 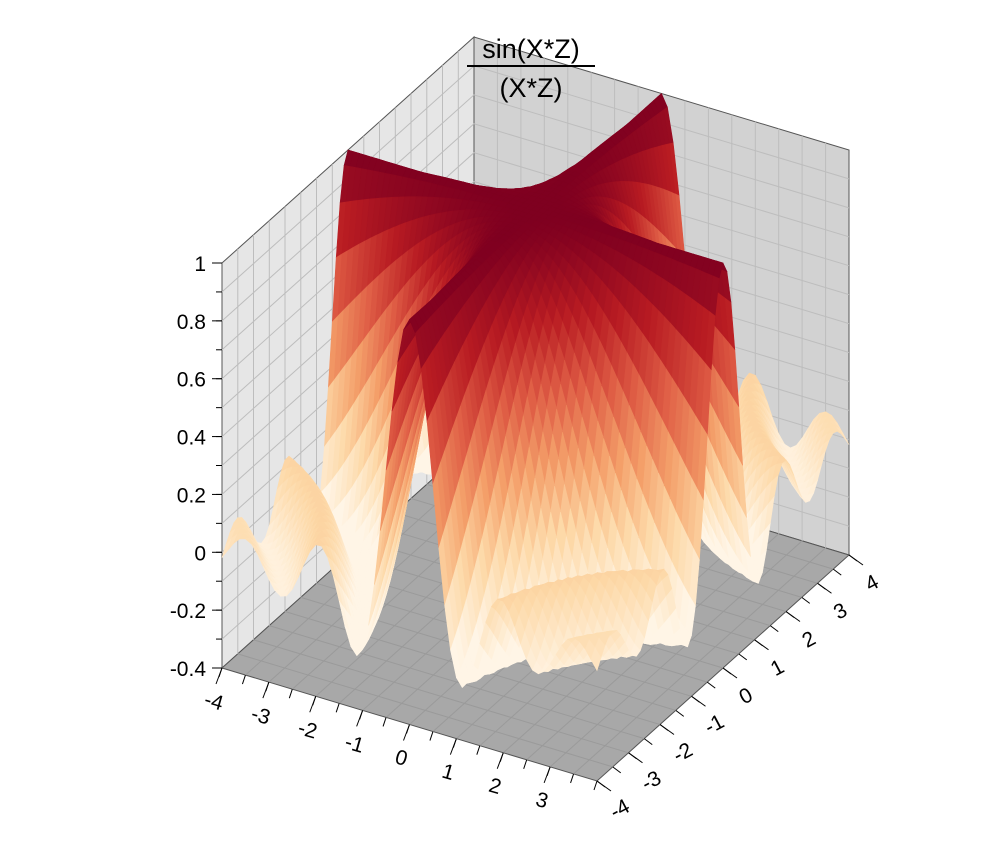 What do you see at coordinates (188, 611) in the screenshot?
I see `y-tick-label: -0.2` at bounding box center [188, 611].